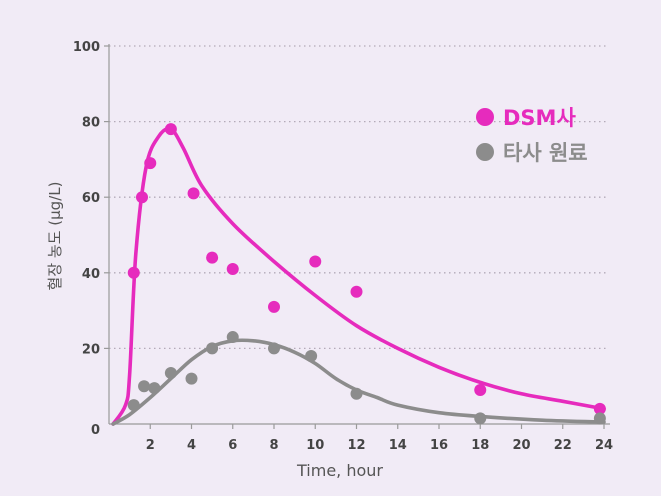 This screenshot has height=496, width=661. What do you see at coordinates (379, 445) in the screenshot?
I see `x-tick-labels: 2 4 6 8 10 12 14 16 18 20 22 24` at bounding box center [379, 445].